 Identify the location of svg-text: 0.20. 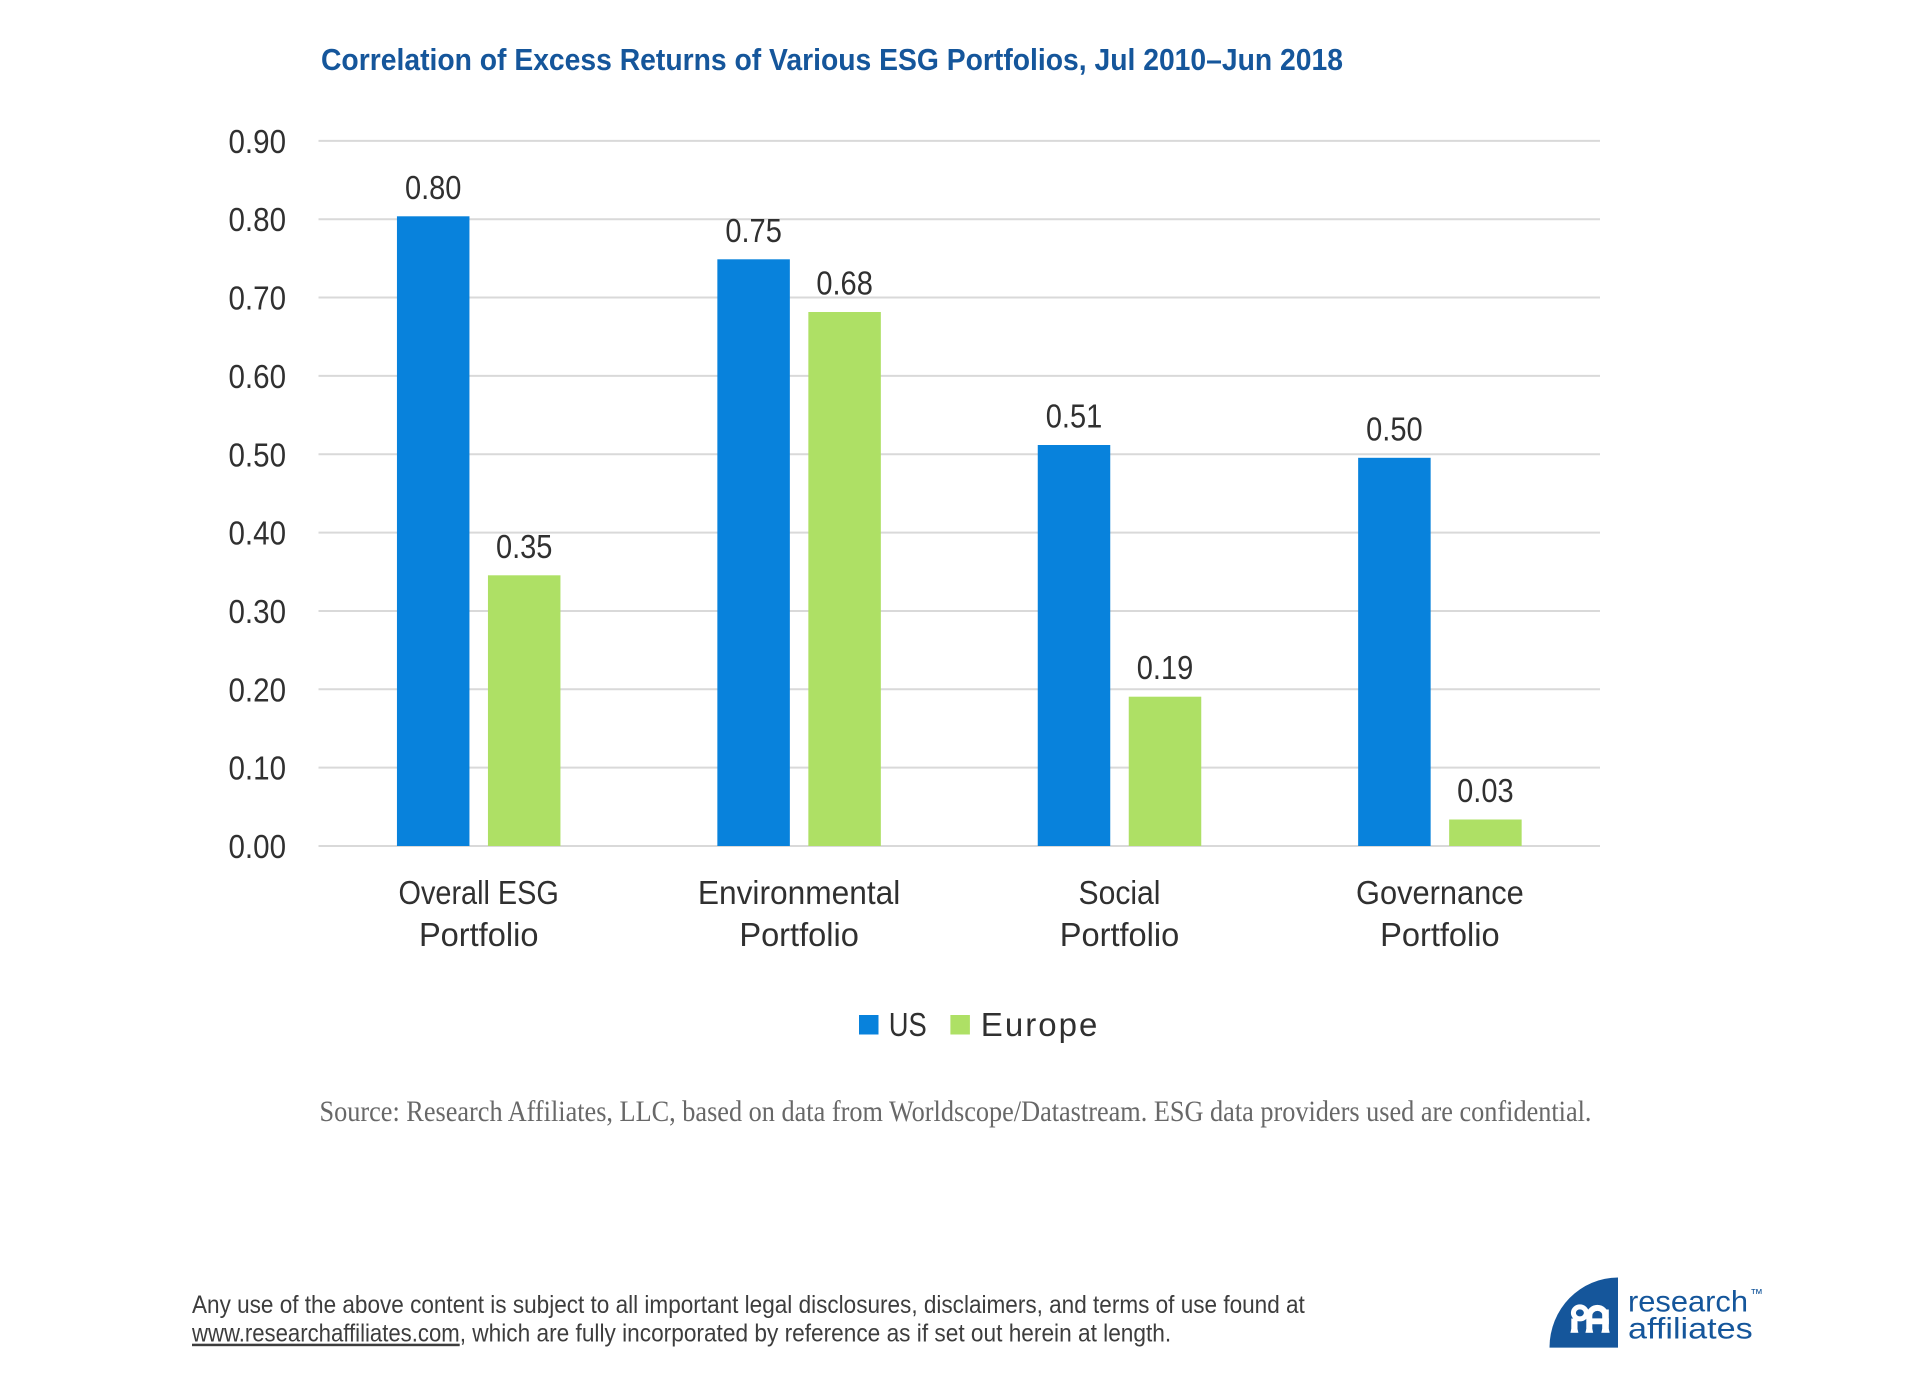
(258, 689).